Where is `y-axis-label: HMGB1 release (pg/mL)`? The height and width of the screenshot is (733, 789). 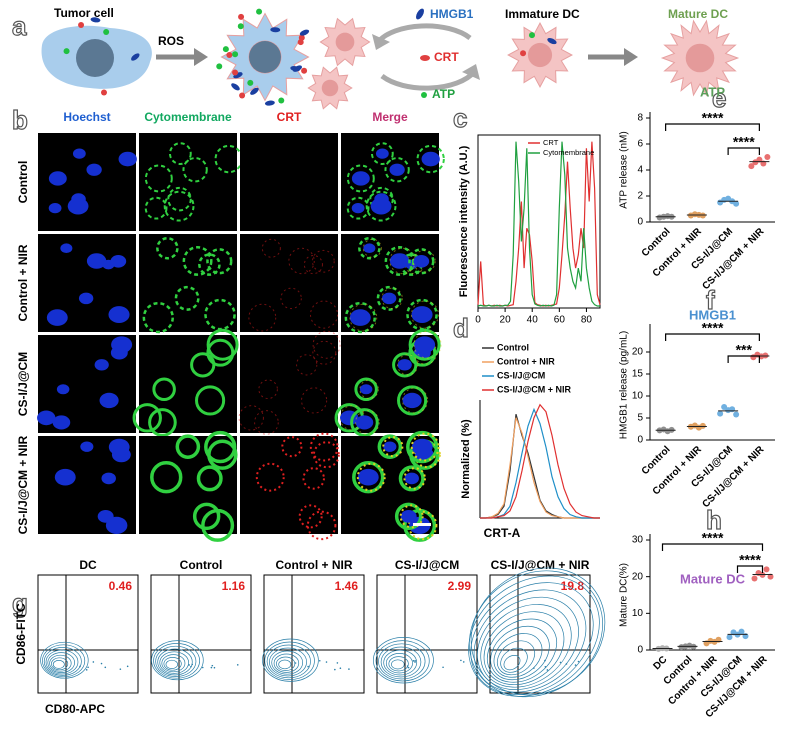 y-axis-label: HMGB1 release (pg/mL) is located at coordinates (624, 385).